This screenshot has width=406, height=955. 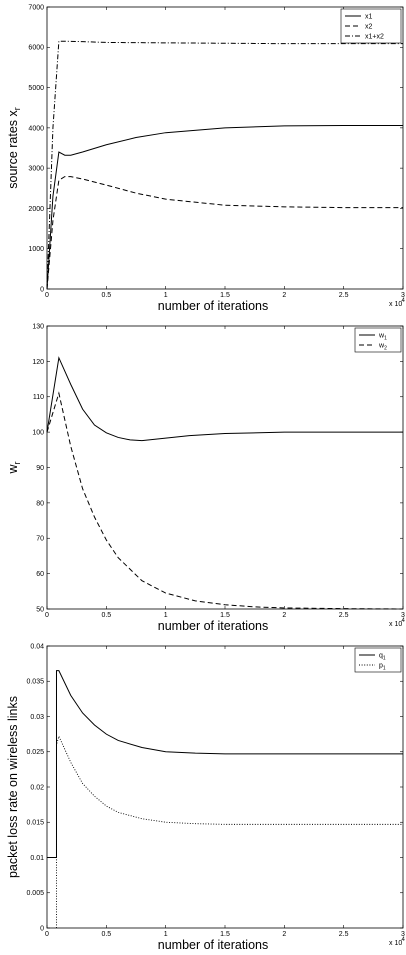 What do you see at coordinates (37, 858) in the screenshot?
I see `y-tick-label: 0.01` at bounding box center [37, 858].